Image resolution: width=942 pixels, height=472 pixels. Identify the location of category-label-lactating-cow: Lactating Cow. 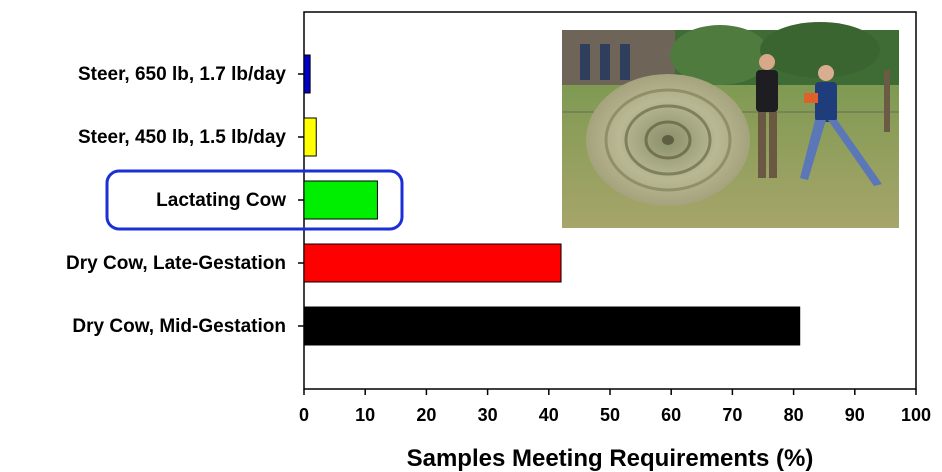
(221, 200).